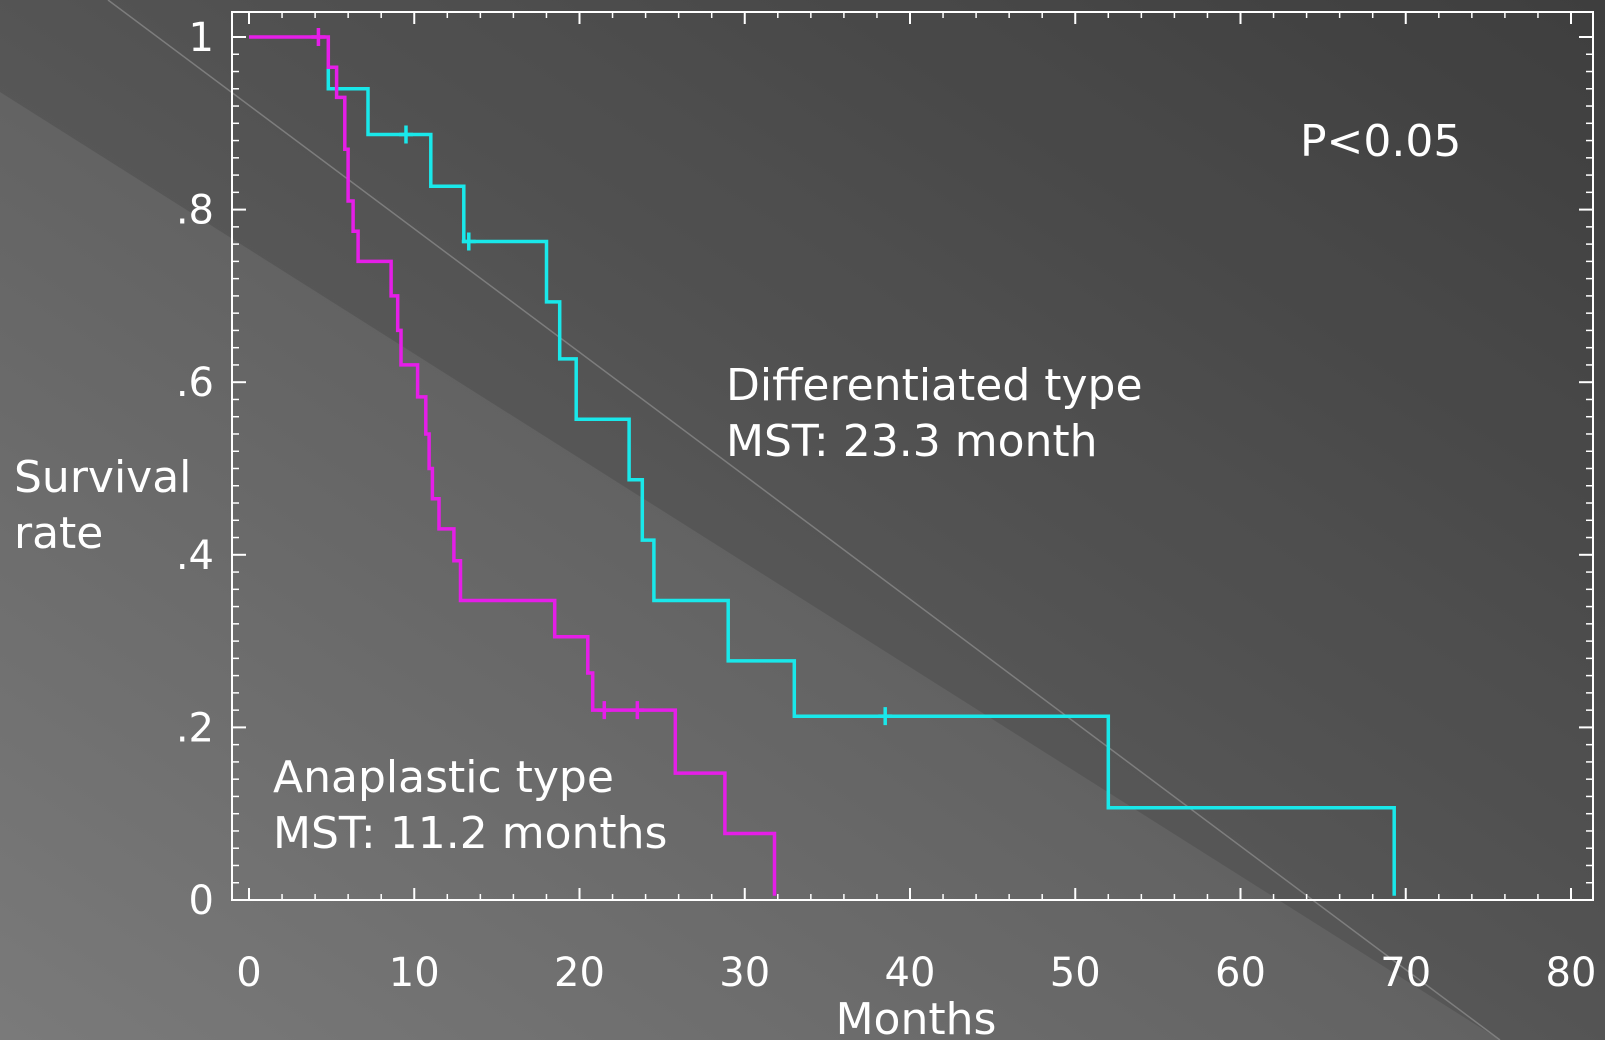 The image size is (1605, 1040). What do you see at coordinates (102, 477) in the screenshot?
I see `y-axis-title-line-1: Survival` at bounding box center [102, 477].